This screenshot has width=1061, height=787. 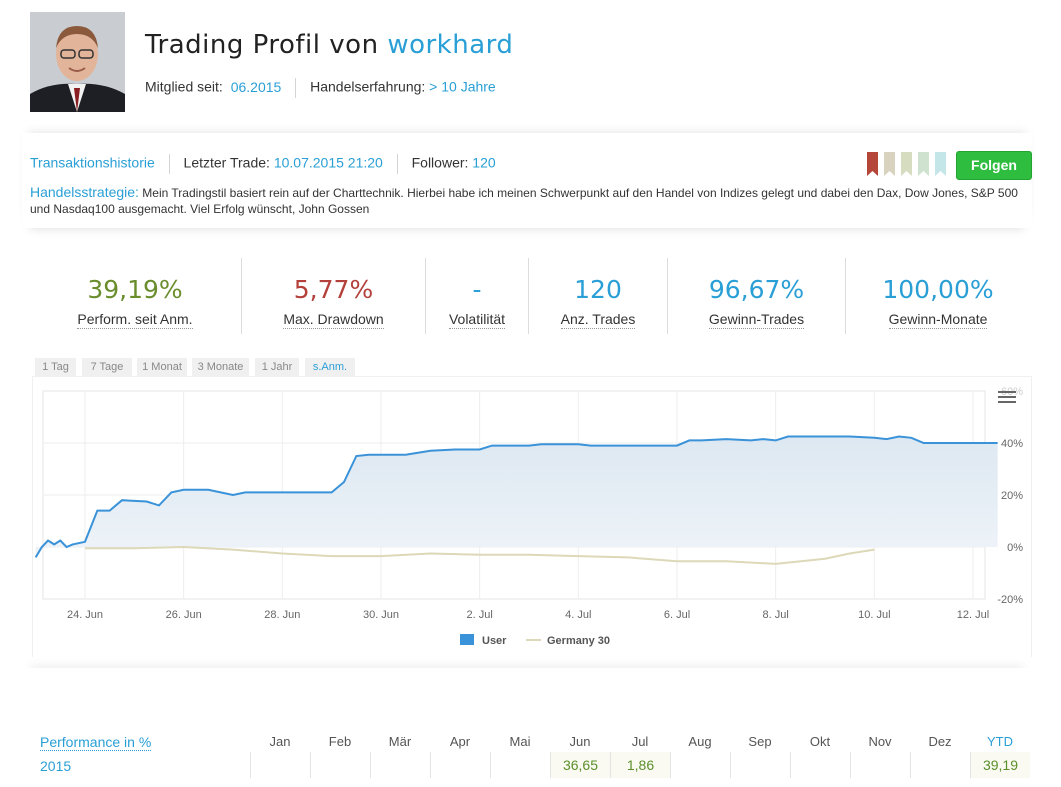 I want to click on performance-year: 2015, so click(x=56, y=766).